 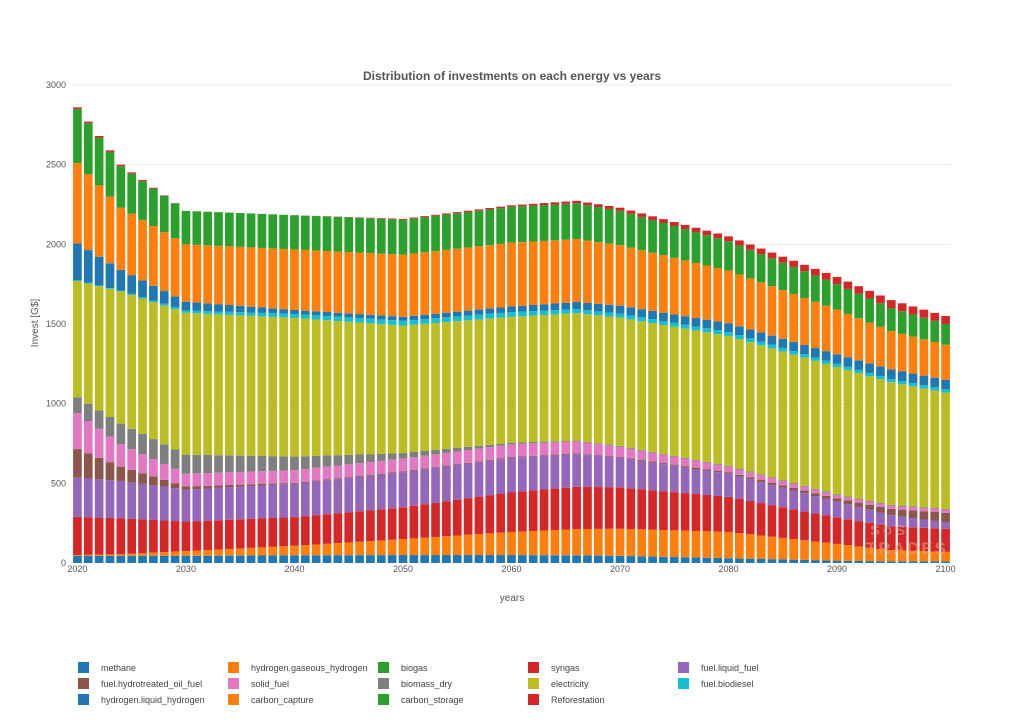 What do you see at coordinates (258, 683) in the screenshot?
I see `legend-item-solid-fuel: solid_fuel` at bounding box center [258, 683].